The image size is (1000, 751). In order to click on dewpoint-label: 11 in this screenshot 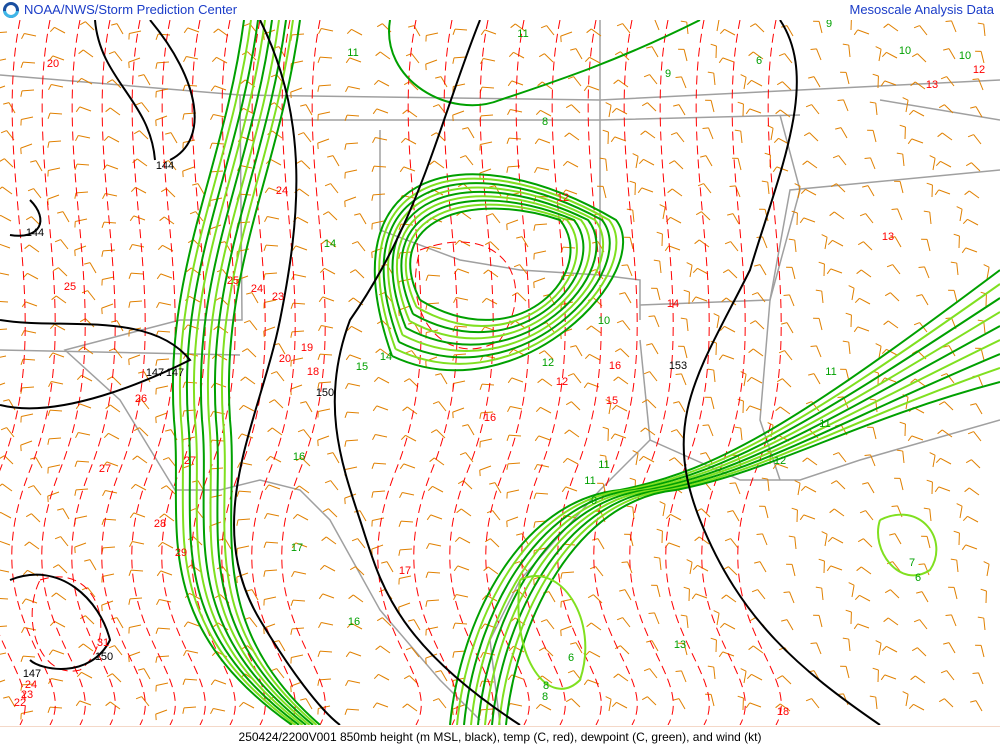, I will do `click(830, 372)`.